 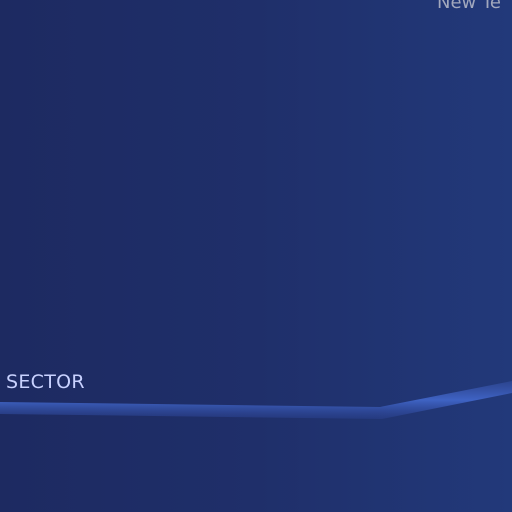 What do you see at coordinates (256, 400) in the screenshot?
I see `band-shape` at bounding box center [256, 400].